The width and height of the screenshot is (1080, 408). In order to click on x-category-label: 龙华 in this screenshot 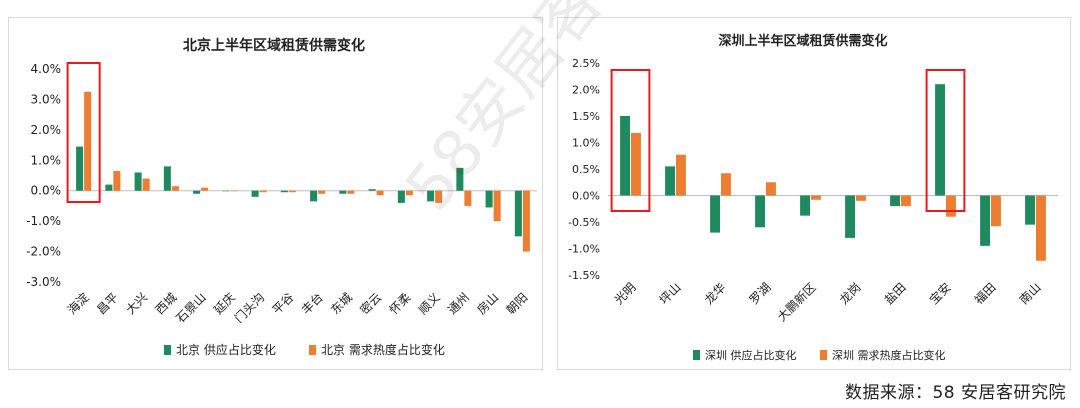, I will do `click(715, 293)`.